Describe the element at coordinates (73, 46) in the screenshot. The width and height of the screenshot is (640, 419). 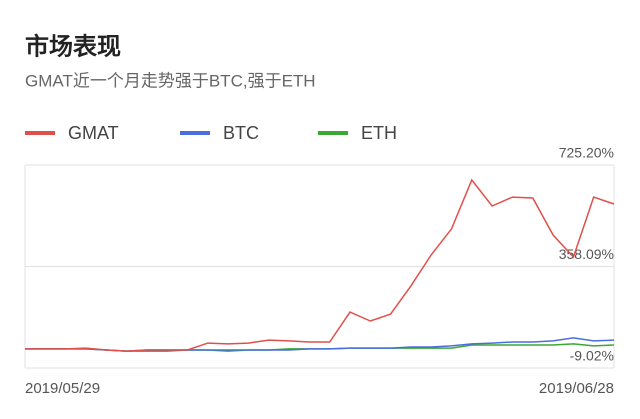
I see `chart-title: 市场表现` at that location.